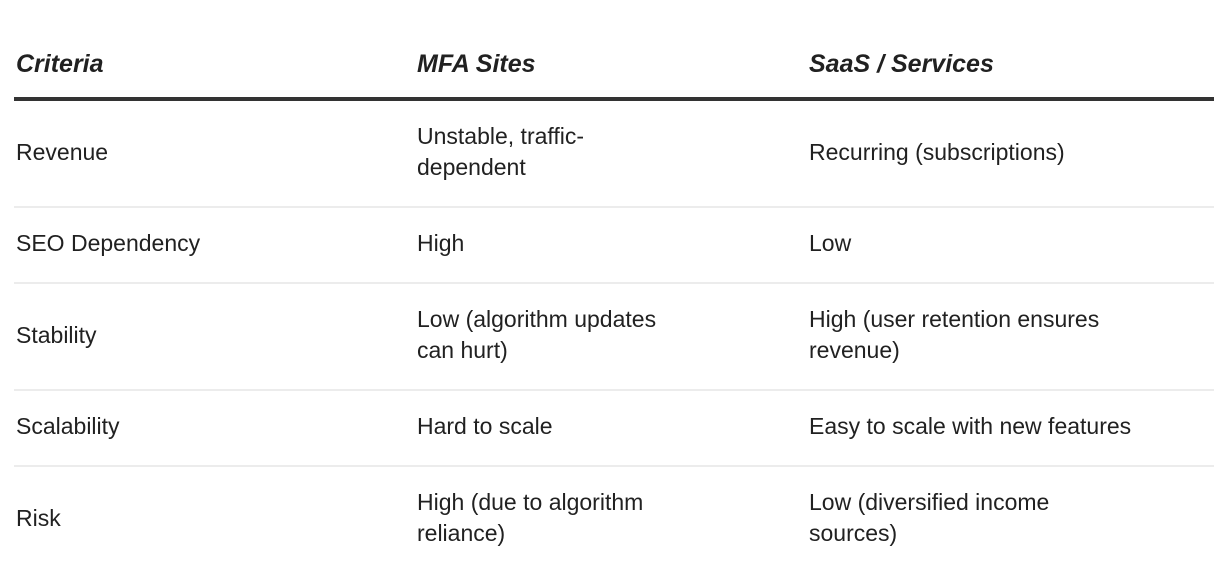 This screenshot has height=585, width=1218. Describe the element at coordinates (970, 426) in the screenshot. I see `cell-text: Easy to scale with new features` at that location.